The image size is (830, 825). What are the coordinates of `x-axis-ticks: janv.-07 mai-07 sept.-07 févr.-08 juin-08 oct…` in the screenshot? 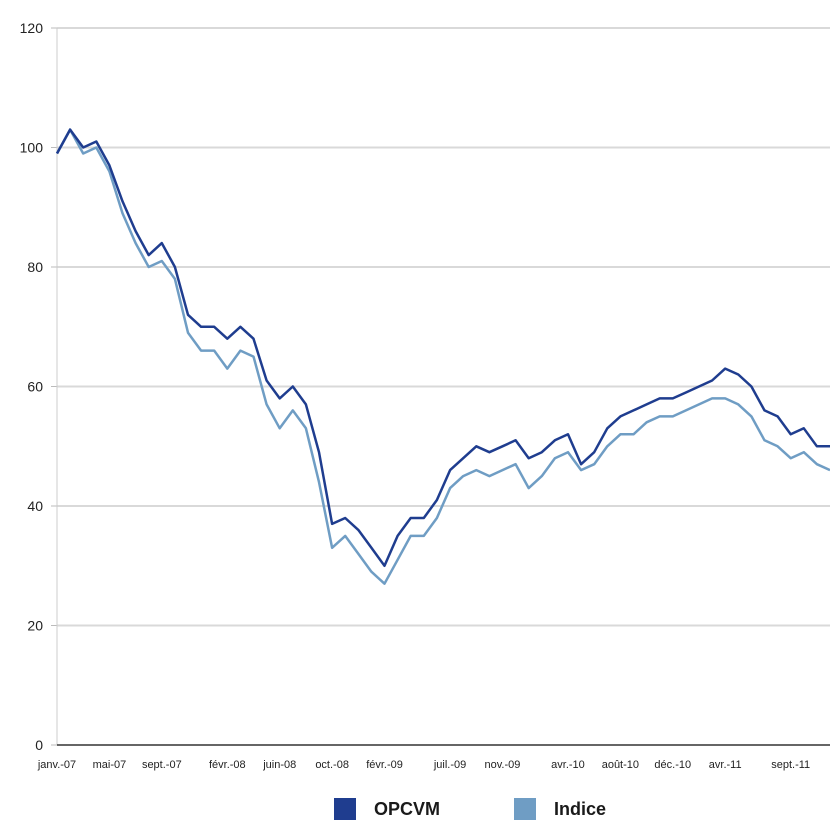 It's located at (423, 765).